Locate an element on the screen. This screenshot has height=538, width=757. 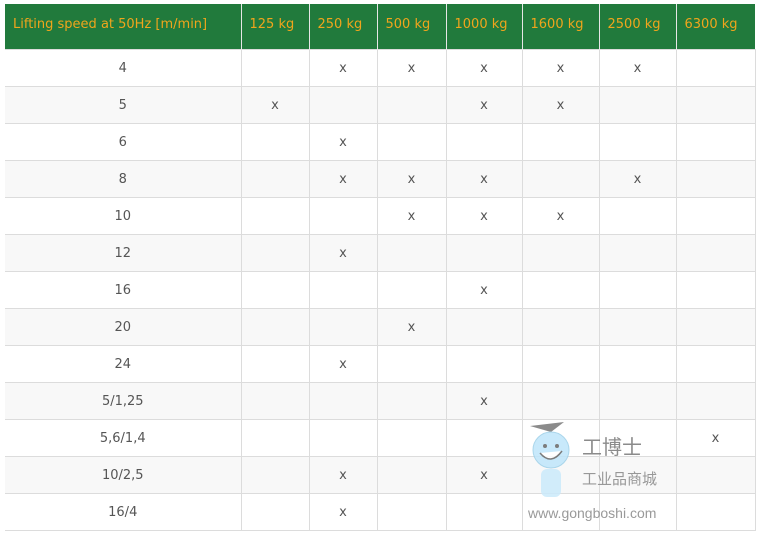
column-header-capacity: 500 kg is located at coordinates (411, 27).